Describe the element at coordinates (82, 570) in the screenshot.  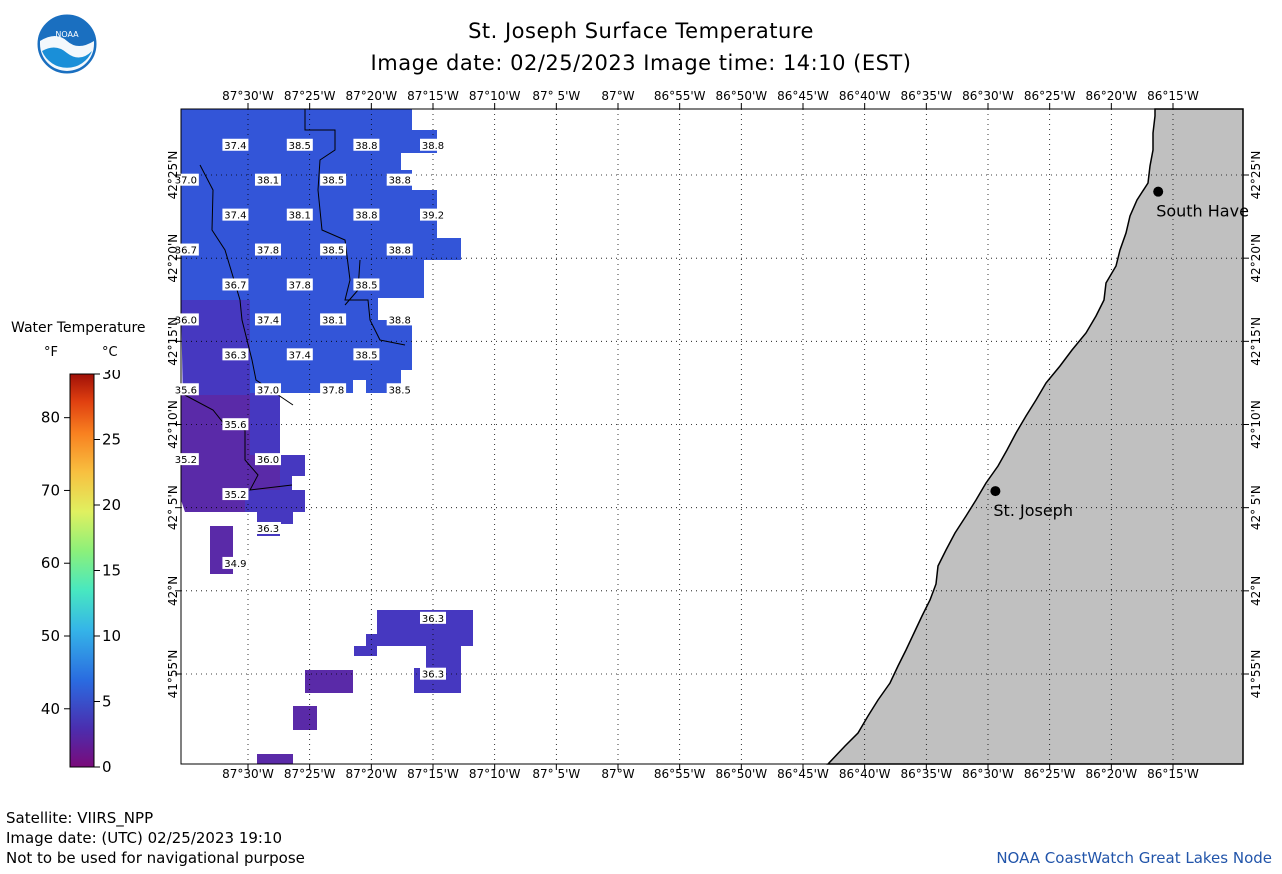
I see `legend-gradient` at that location.